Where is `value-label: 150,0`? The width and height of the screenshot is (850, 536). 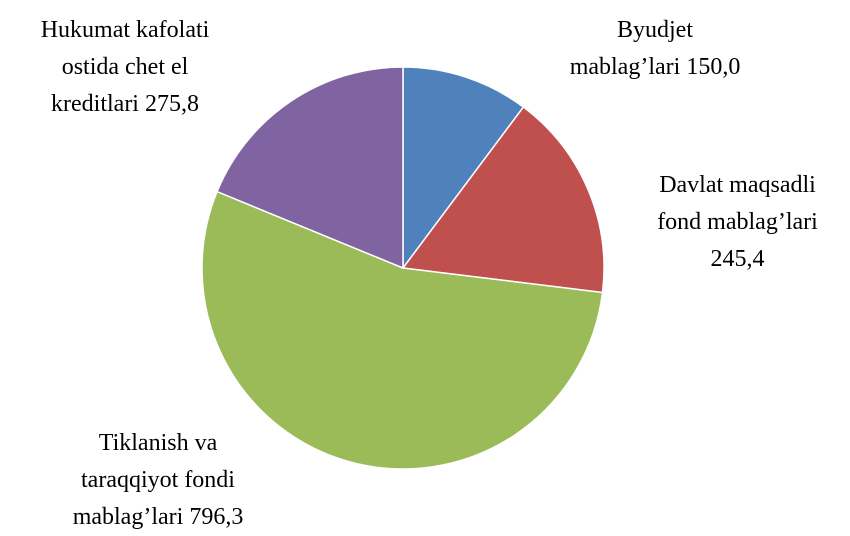
value-label: 150,0 is located at coordinates (713, 67).